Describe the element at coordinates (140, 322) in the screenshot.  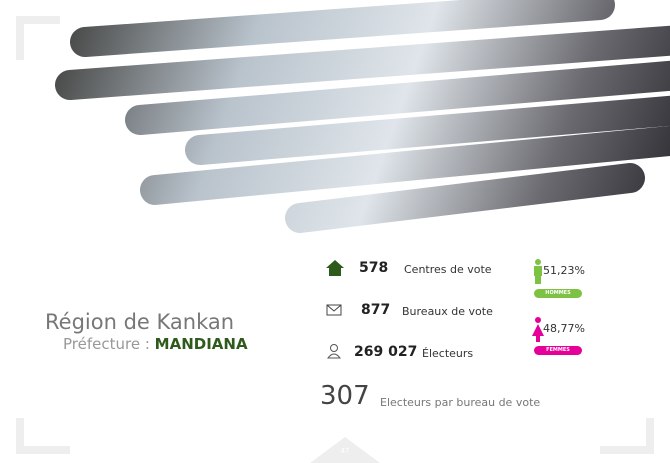
I see `region-title: Région de Kankan` at that location.